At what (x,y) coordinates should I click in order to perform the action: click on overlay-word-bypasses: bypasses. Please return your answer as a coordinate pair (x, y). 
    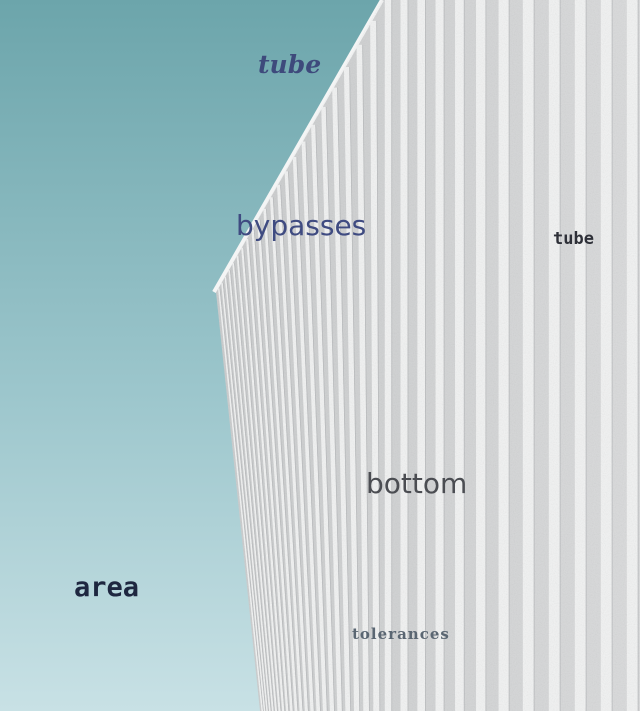
    Looking at the image, I should click on (301, 225).